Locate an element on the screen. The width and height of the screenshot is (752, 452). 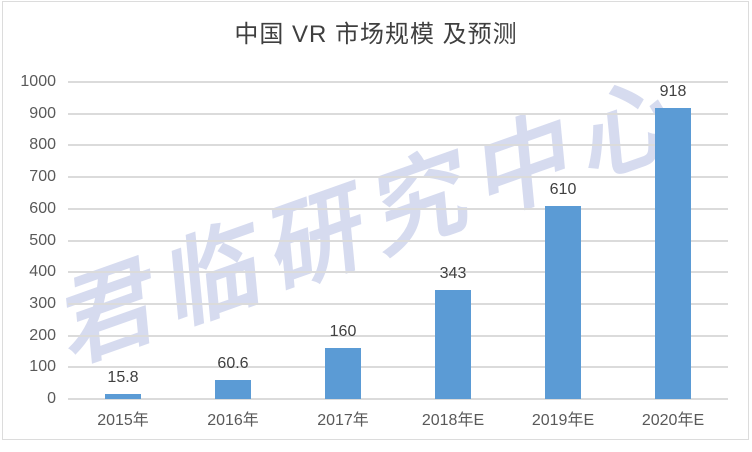
y-axis-tick-label: 600 is located at coordinates (42, 208).